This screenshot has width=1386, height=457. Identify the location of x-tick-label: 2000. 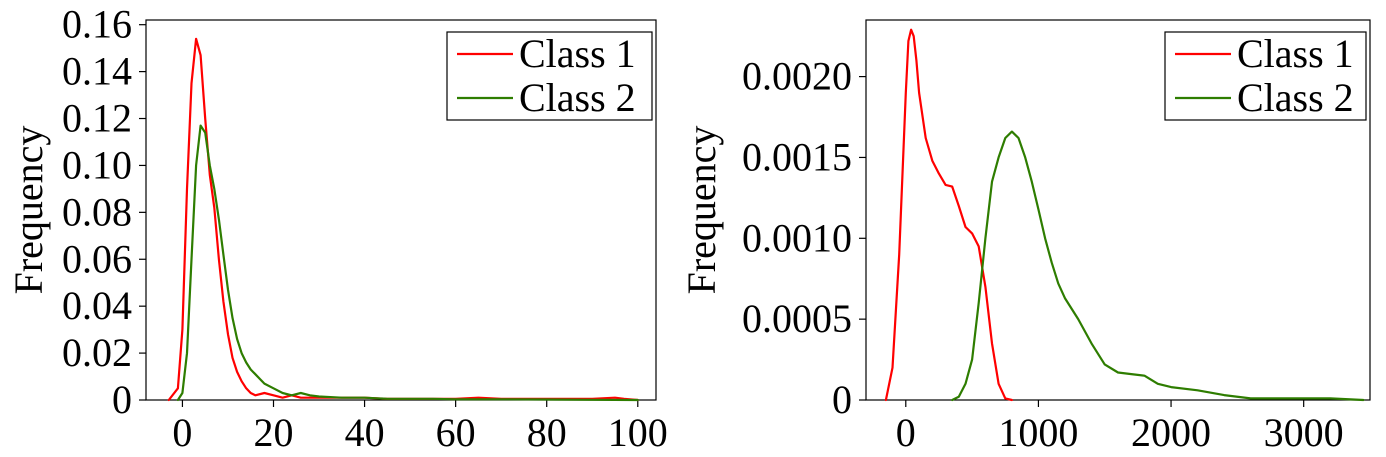
(1171, 432).